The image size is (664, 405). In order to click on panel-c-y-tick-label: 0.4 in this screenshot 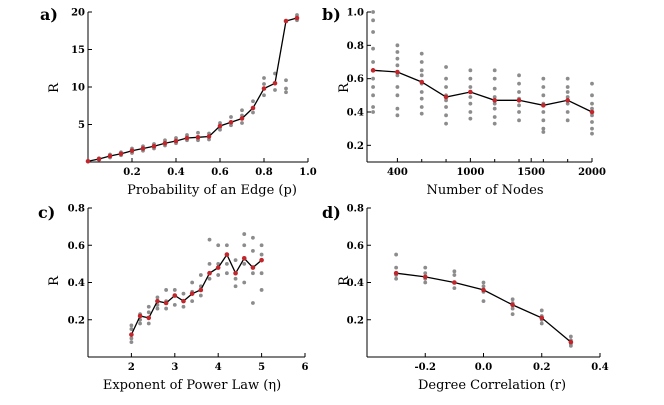, I will do `click(76, 283)`.